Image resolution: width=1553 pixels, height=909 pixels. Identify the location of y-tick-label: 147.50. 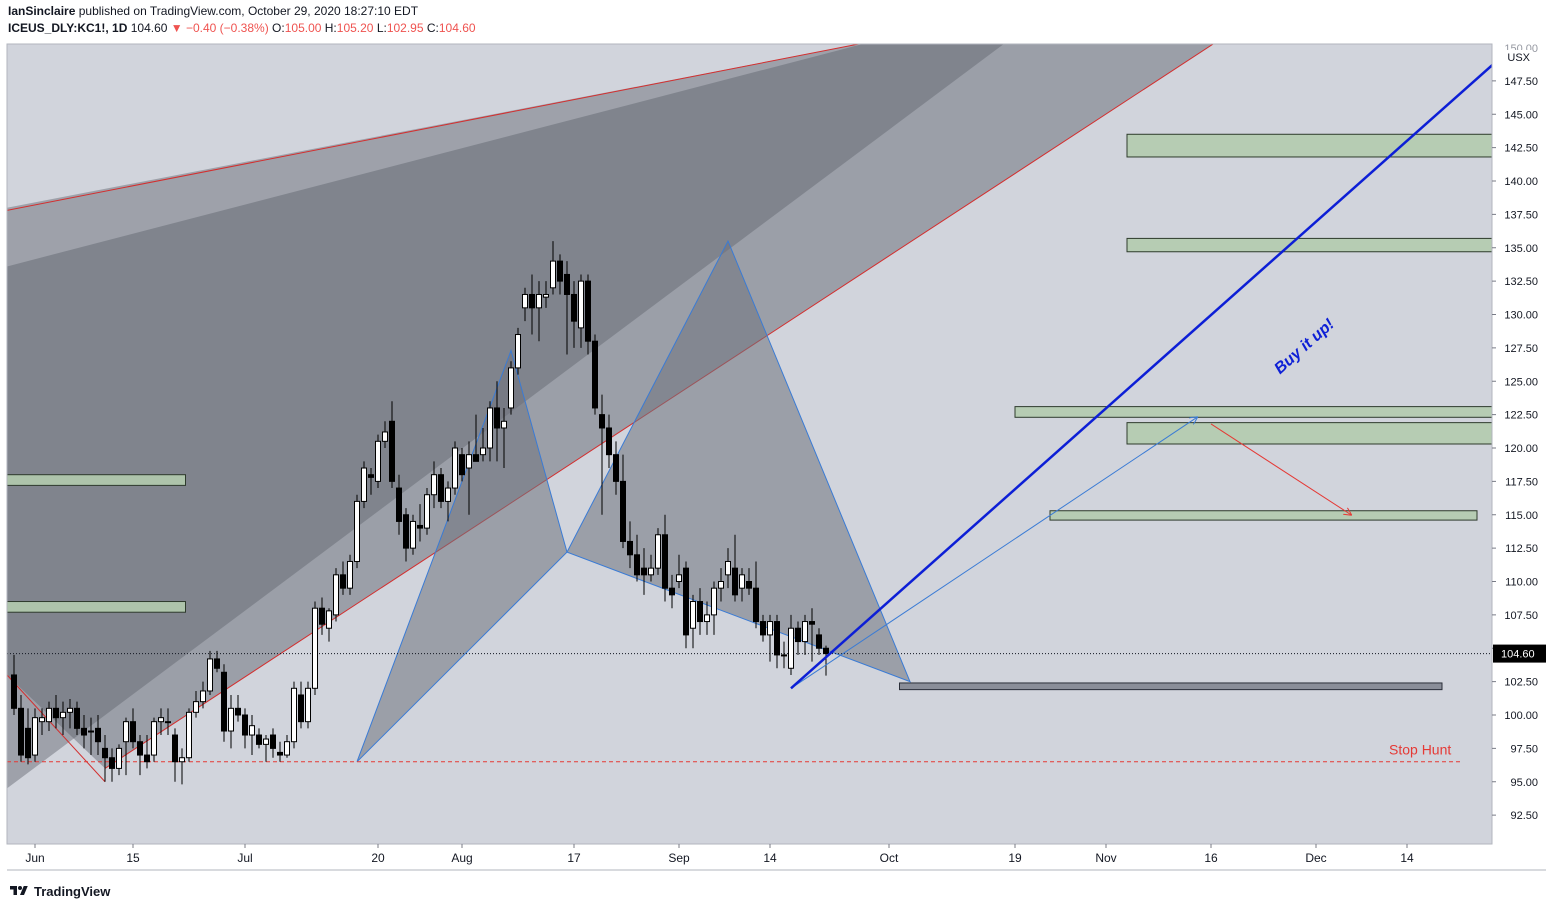
(1521, 82).